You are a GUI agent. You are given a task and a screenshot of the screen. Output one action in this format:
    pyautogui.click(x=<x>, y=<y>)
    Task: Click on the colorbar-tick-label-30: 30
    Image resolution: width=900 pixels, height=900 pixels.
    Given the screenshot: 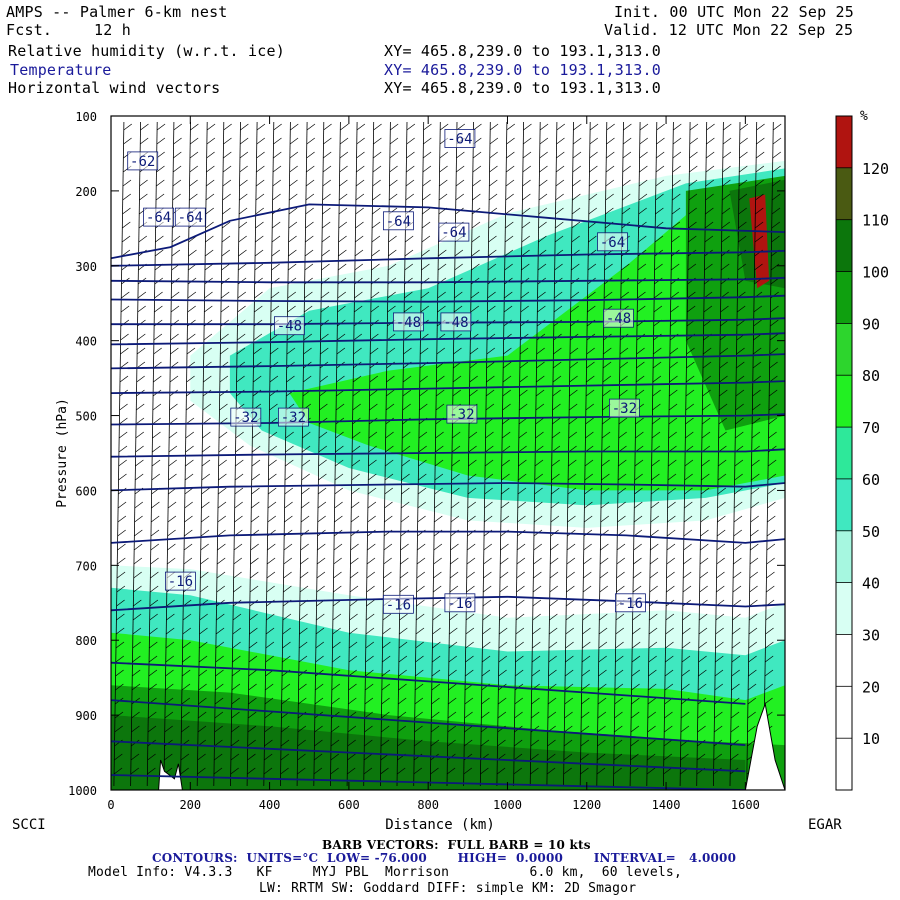 What is the action you would take?
    pyautogui.click(x=871, y=636)
    